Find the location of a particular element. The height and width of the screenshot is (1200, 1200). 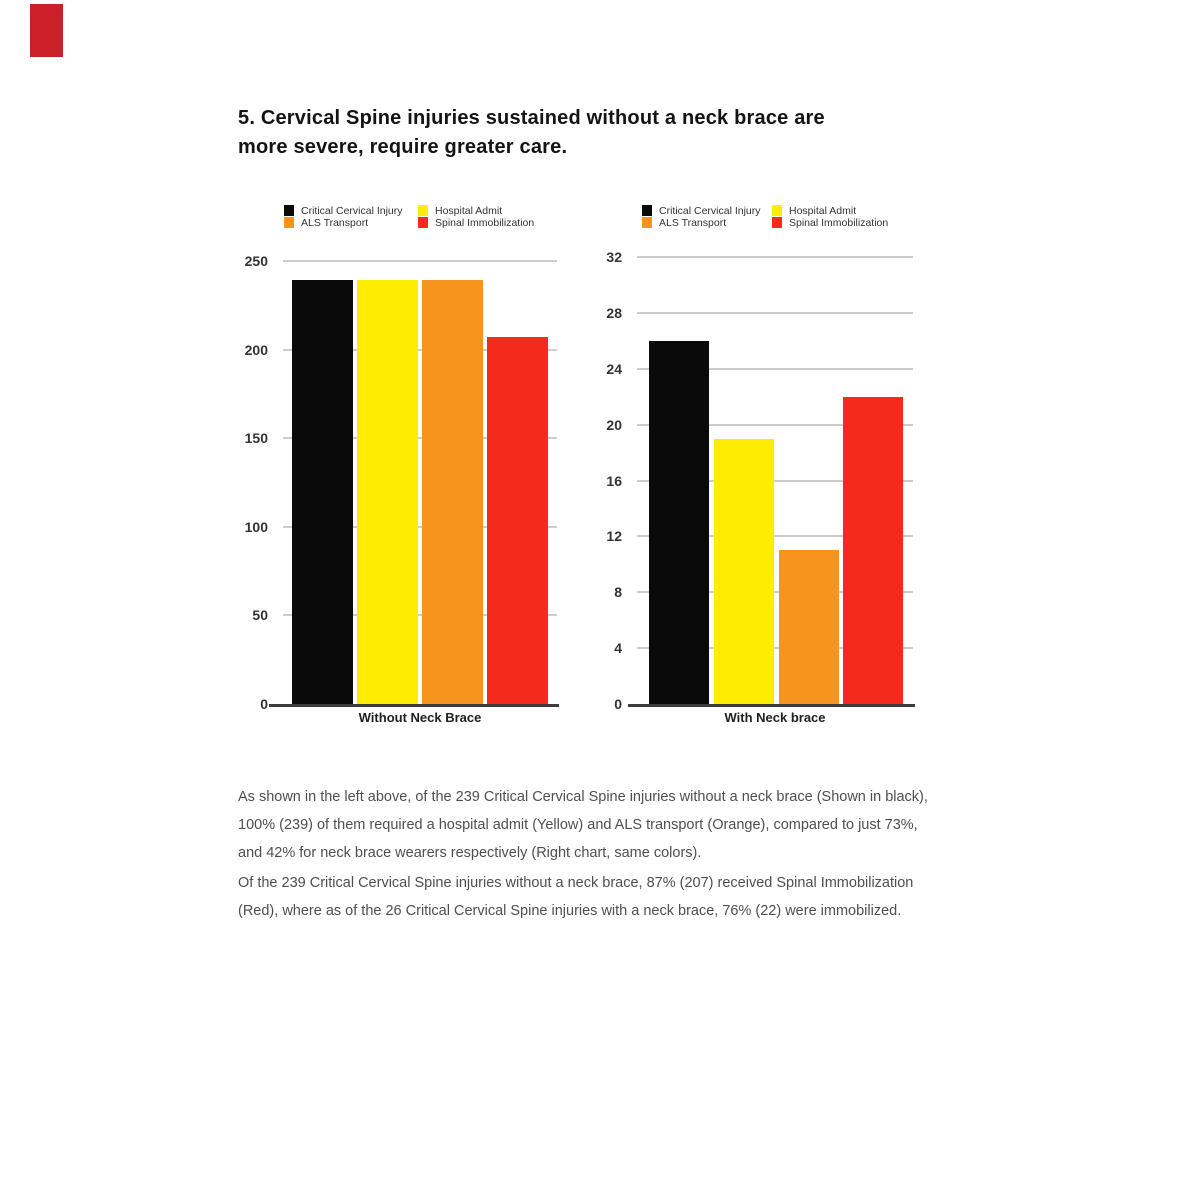

y-tick-label-16: 16 is located at coordinates (614, 480).